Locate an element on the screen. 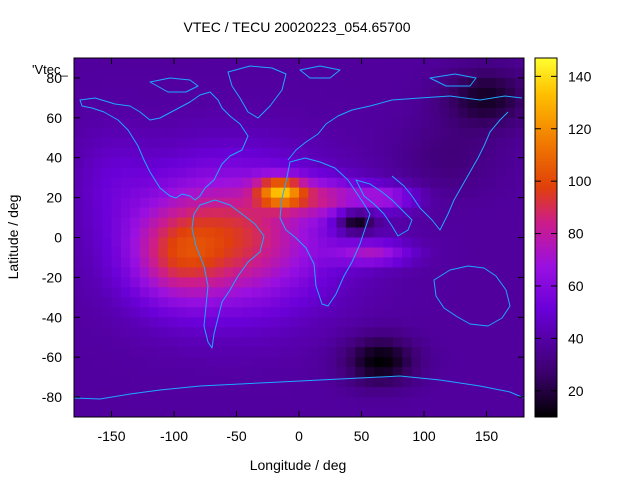 The width and height of the screenshot is (640, 485). coastline-australia is located at coordinates (472, 296).